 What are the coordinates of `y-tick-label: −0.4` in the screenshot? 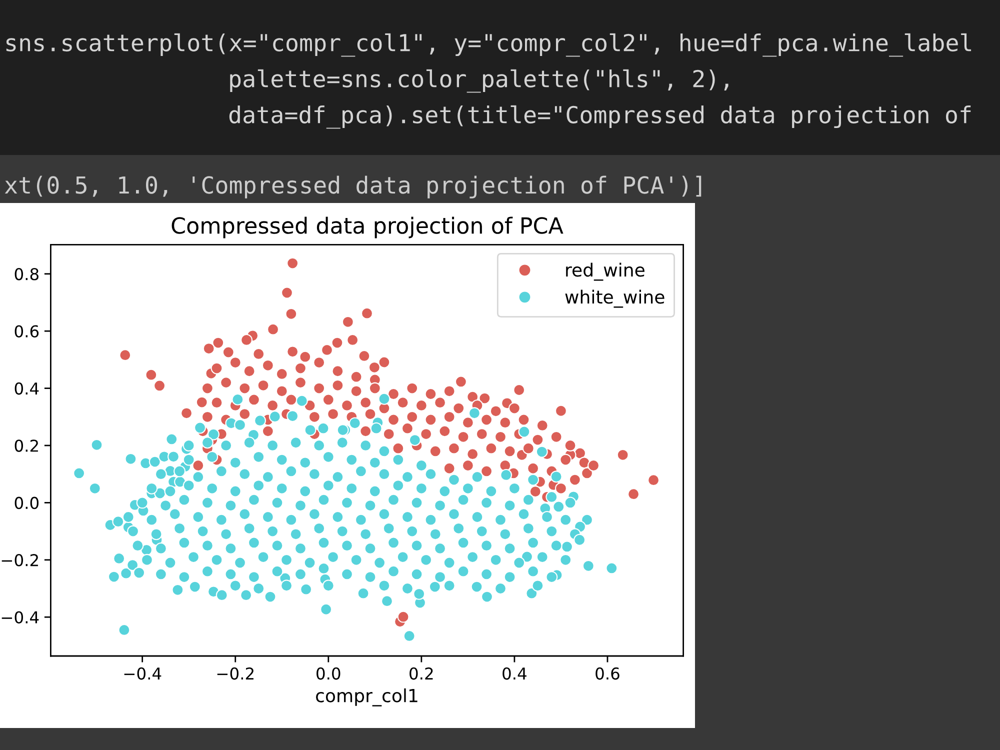 It's located at (20, 617).